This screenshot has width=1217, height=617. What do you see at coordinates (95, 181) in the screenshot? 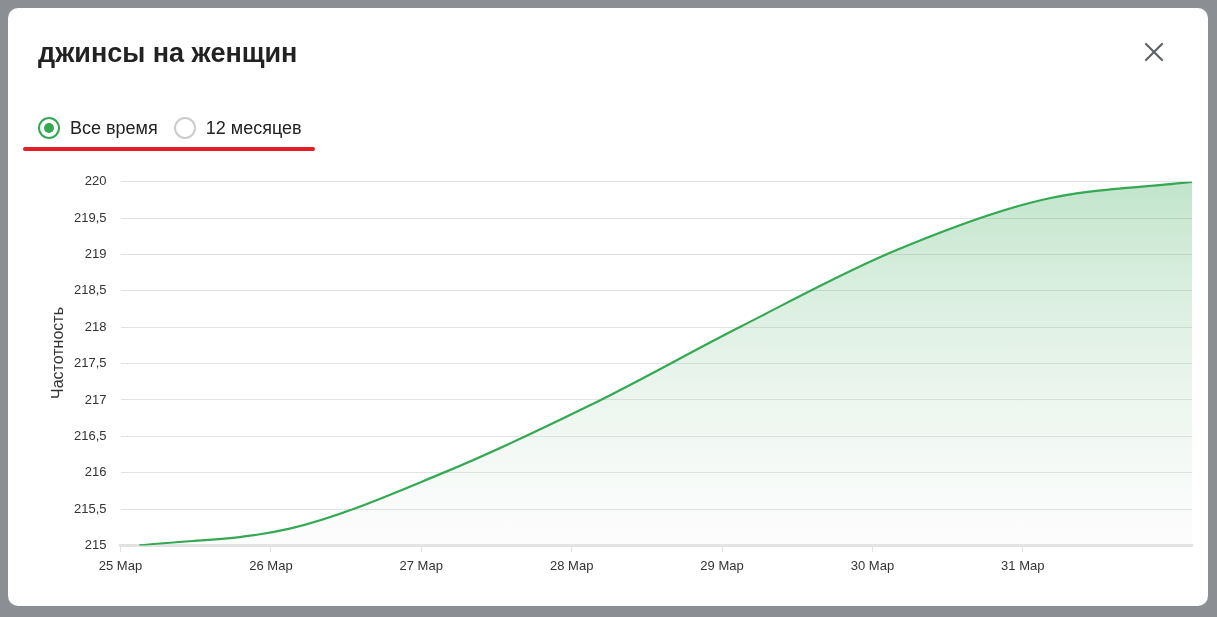
I see `y-tick-label: 220` at bounding box center [95, 181].